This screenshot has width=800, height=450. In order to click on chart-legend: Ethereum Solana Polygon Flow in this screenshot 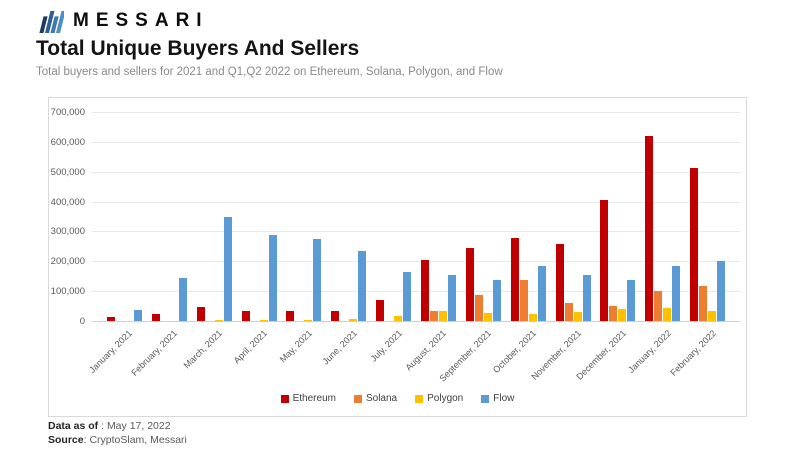, I will do `click(397, 398)`.